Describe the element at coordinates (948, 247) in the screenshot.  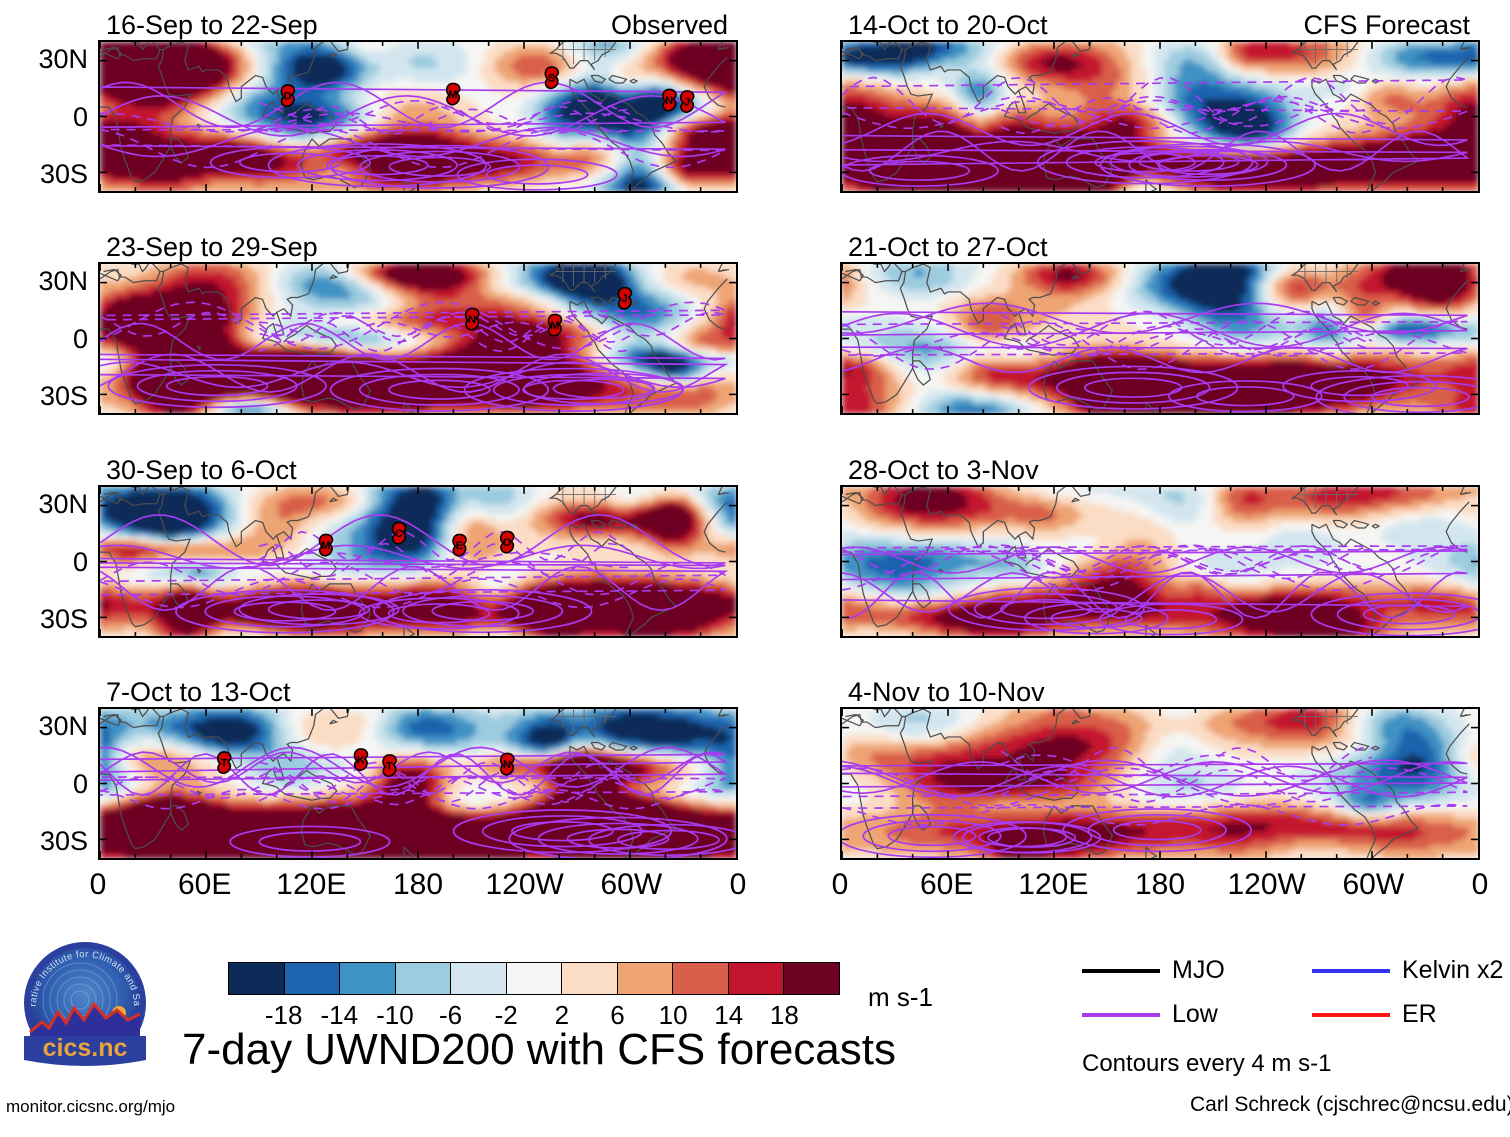
I see `panel-title: 21-Oct to 27-Oct` at that location.